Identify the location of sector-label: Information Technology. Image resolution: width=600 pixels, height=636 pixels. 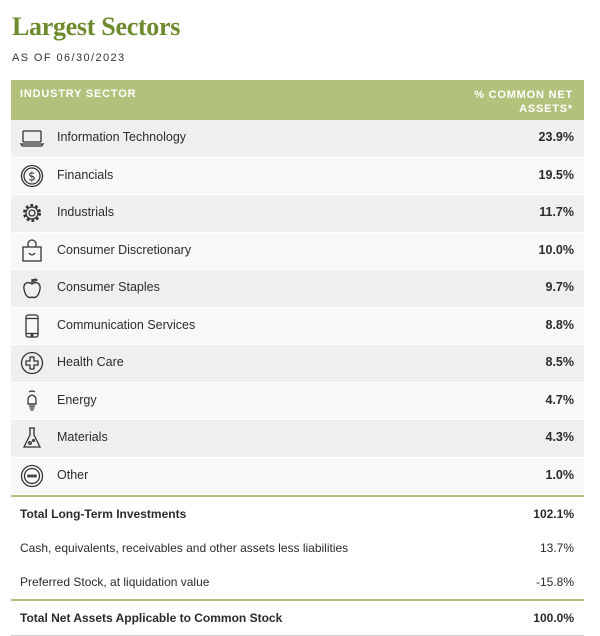
(122, 137).